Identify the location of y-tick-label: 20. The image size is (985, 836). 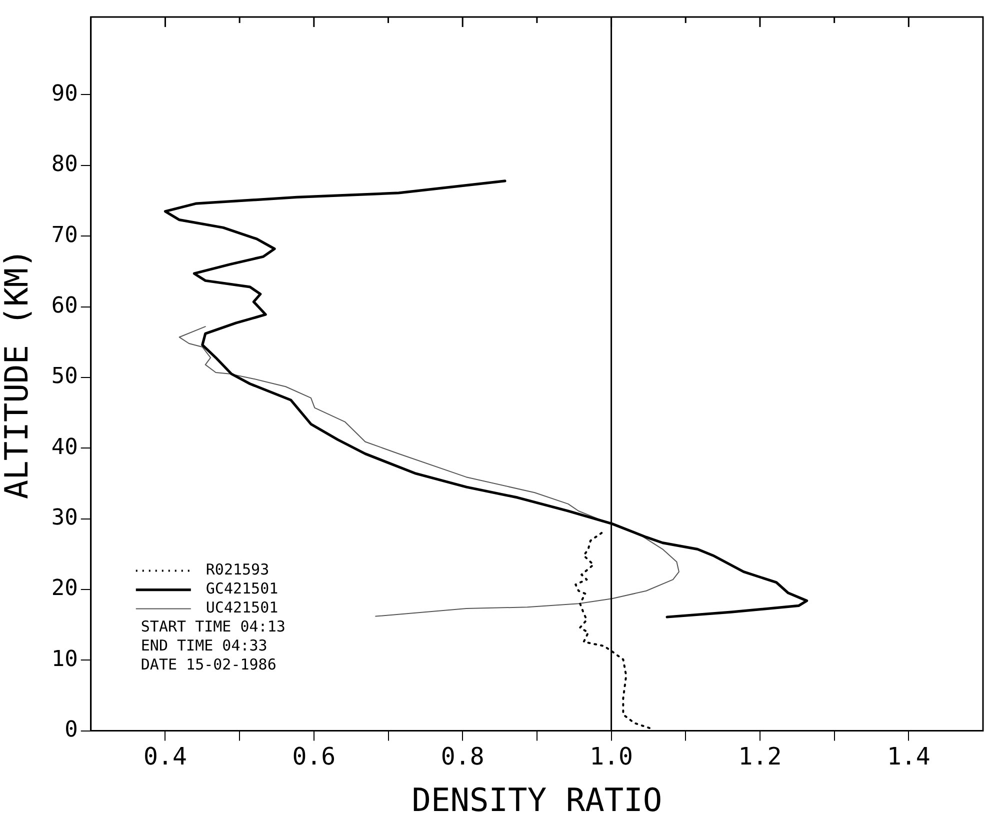
(64, 589).